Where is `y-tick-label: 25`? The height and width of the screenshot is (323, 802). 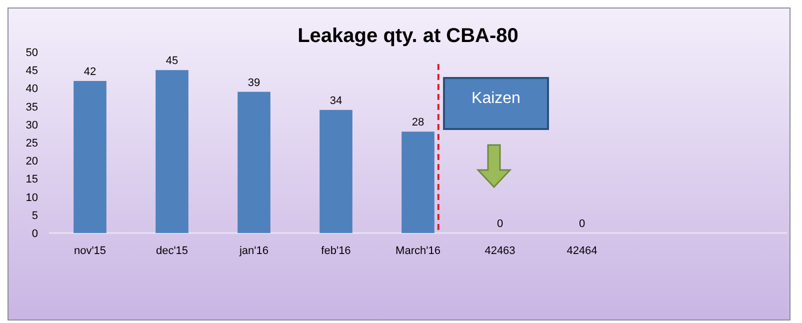
y-tick-label: 25 is located at coordinates (32, 144).